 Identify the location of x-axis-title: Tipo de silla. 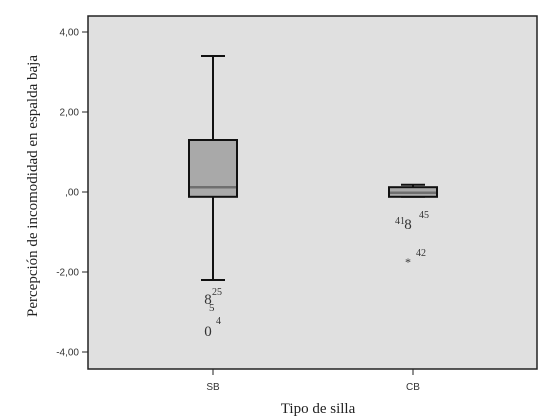
(318, 409).